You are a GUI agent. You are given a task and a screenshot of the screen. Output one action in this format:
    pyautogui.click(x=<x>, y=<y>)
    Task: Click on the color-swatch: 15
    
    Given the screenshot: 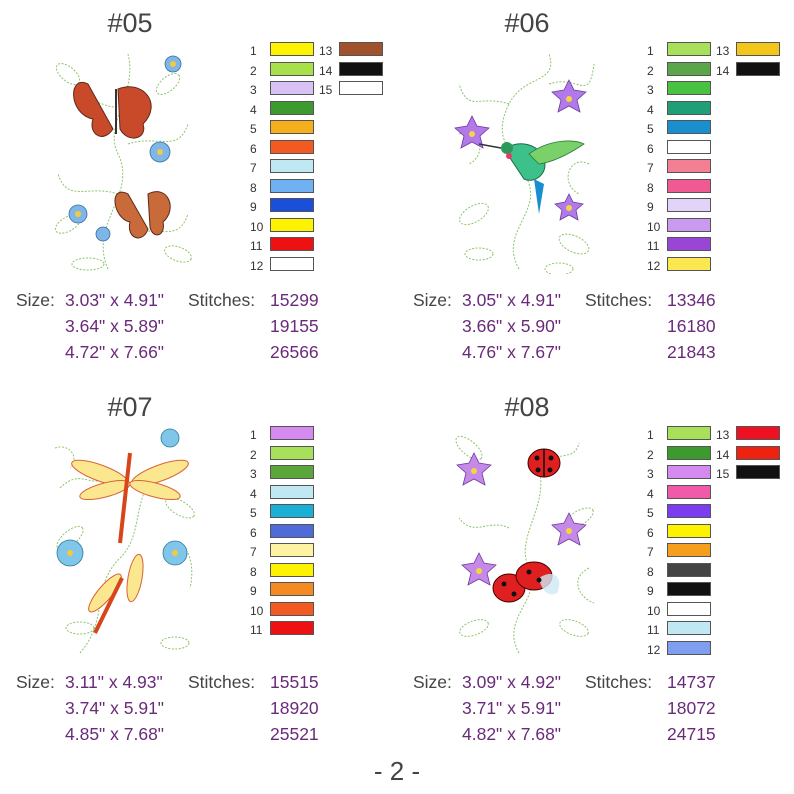 What is the action you would take?
    pyautogui.click(x=361, y=90)
    